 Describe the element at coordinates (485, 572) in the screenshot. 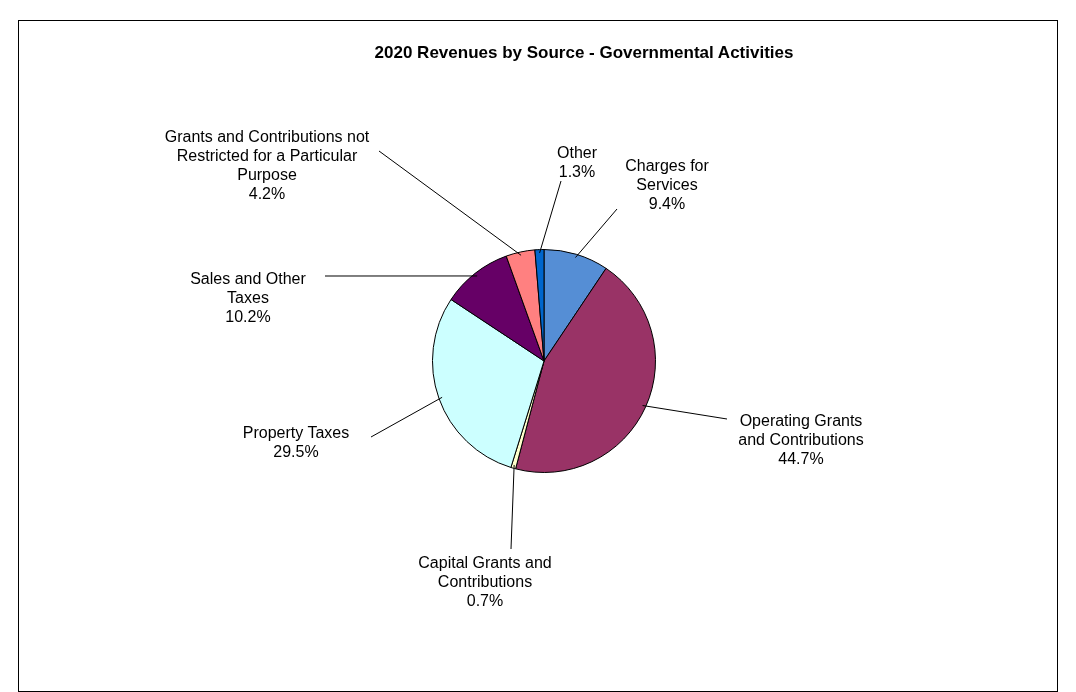

I see `slice-label: Capital Grants and Contributions` at that location.